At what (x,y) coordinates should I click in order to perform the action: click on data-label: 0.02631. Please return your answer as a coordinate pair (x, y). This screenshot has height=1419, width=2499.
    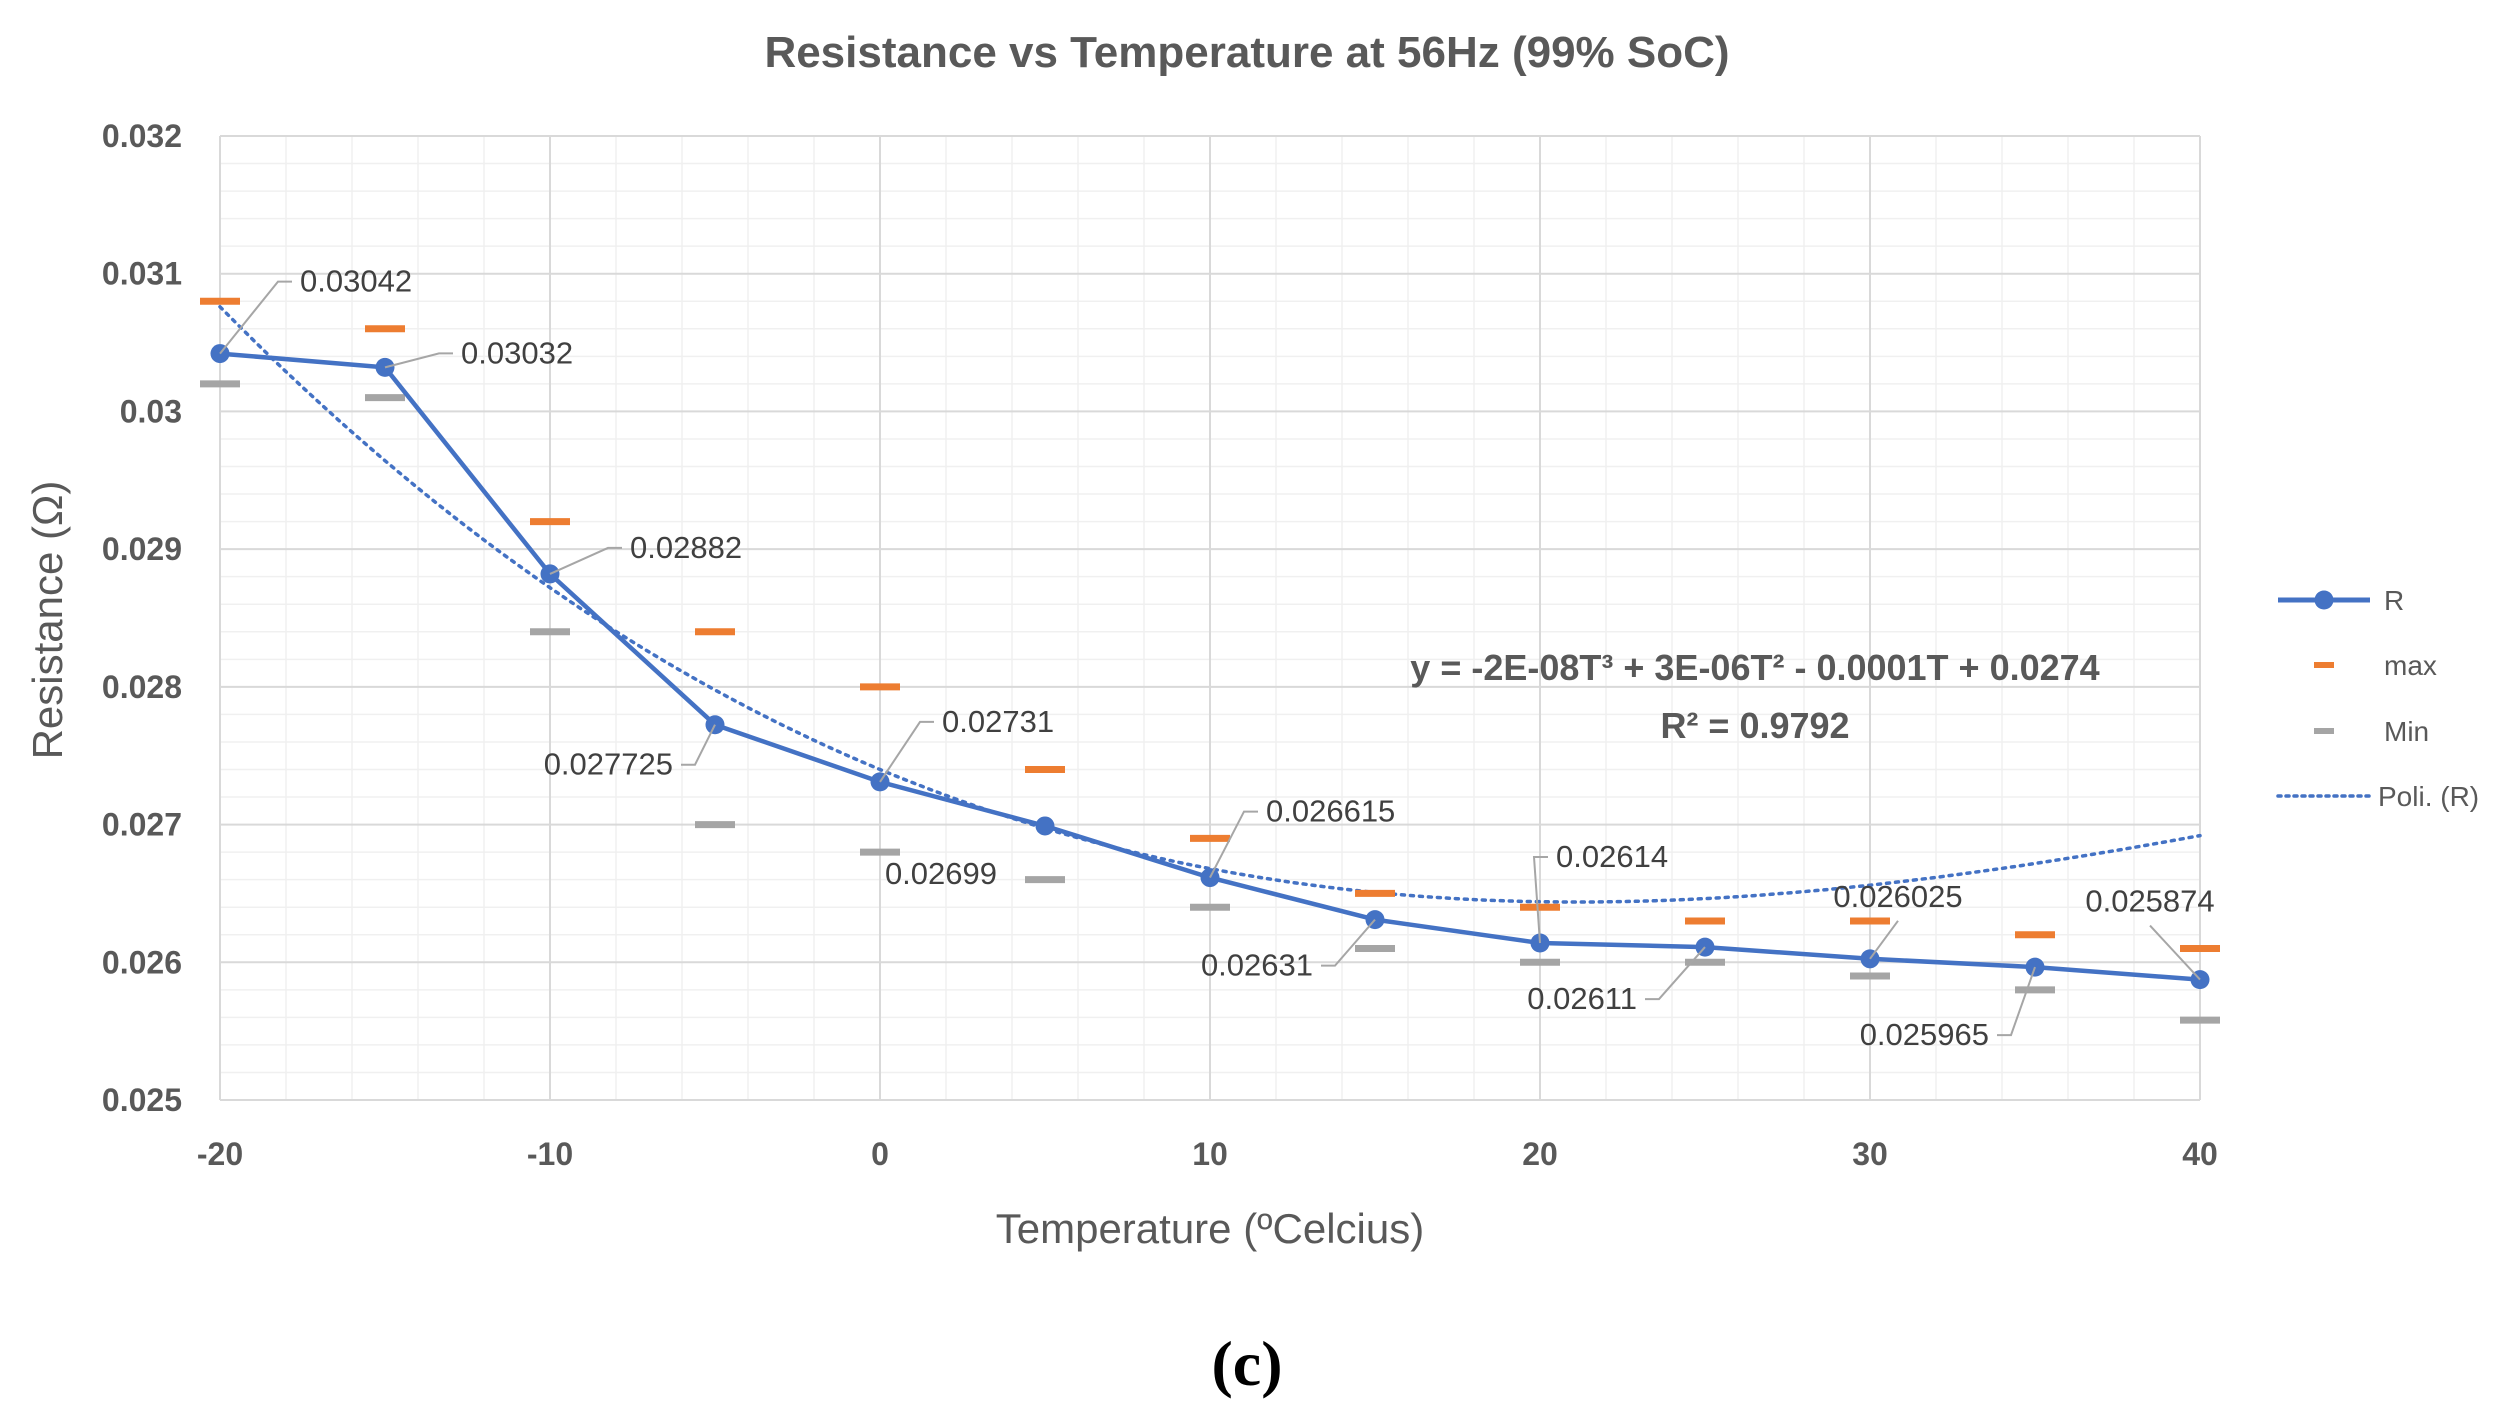
    Looking at the image, I should click on (1257, 965).